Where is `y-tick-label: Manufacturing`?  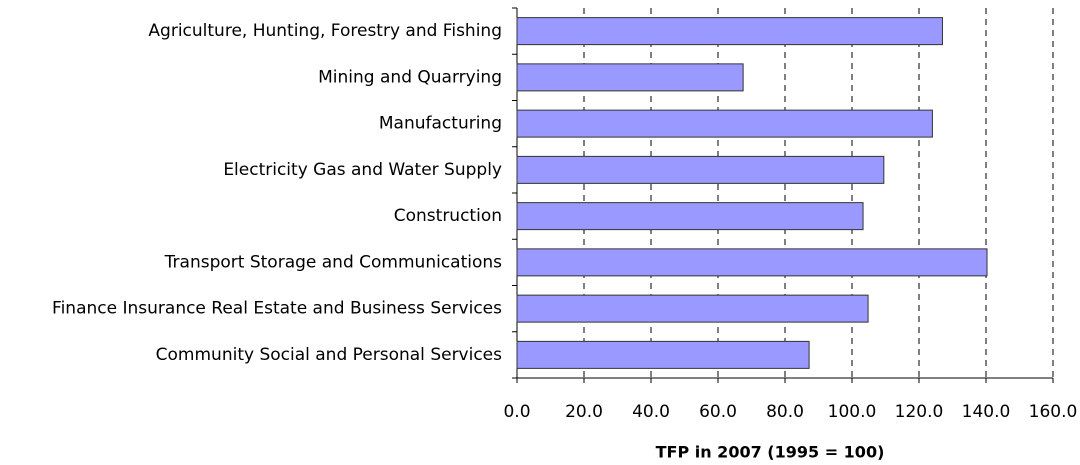 y-tick-label: Manufacturing is located at coordinates (440, 124).